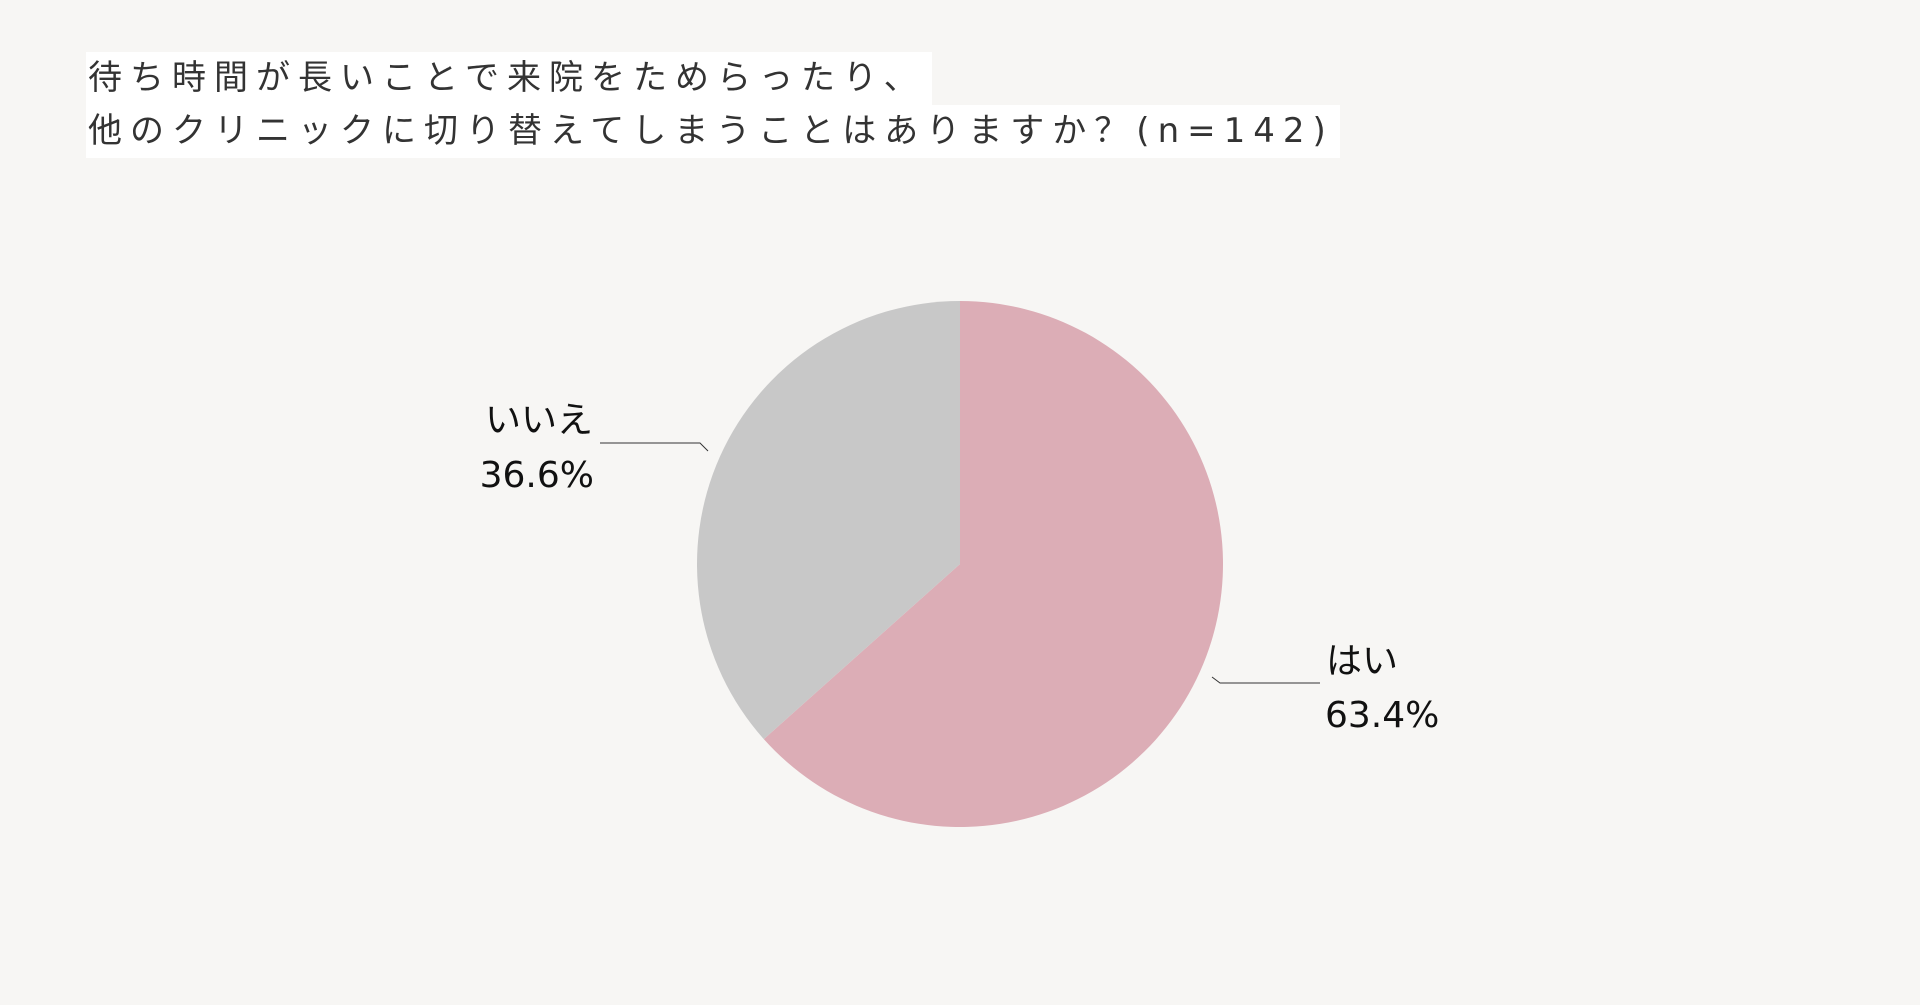 The image size is (1920, 1005). I want to click on slice-value-yes: 63.4%, so click(1382, 715).